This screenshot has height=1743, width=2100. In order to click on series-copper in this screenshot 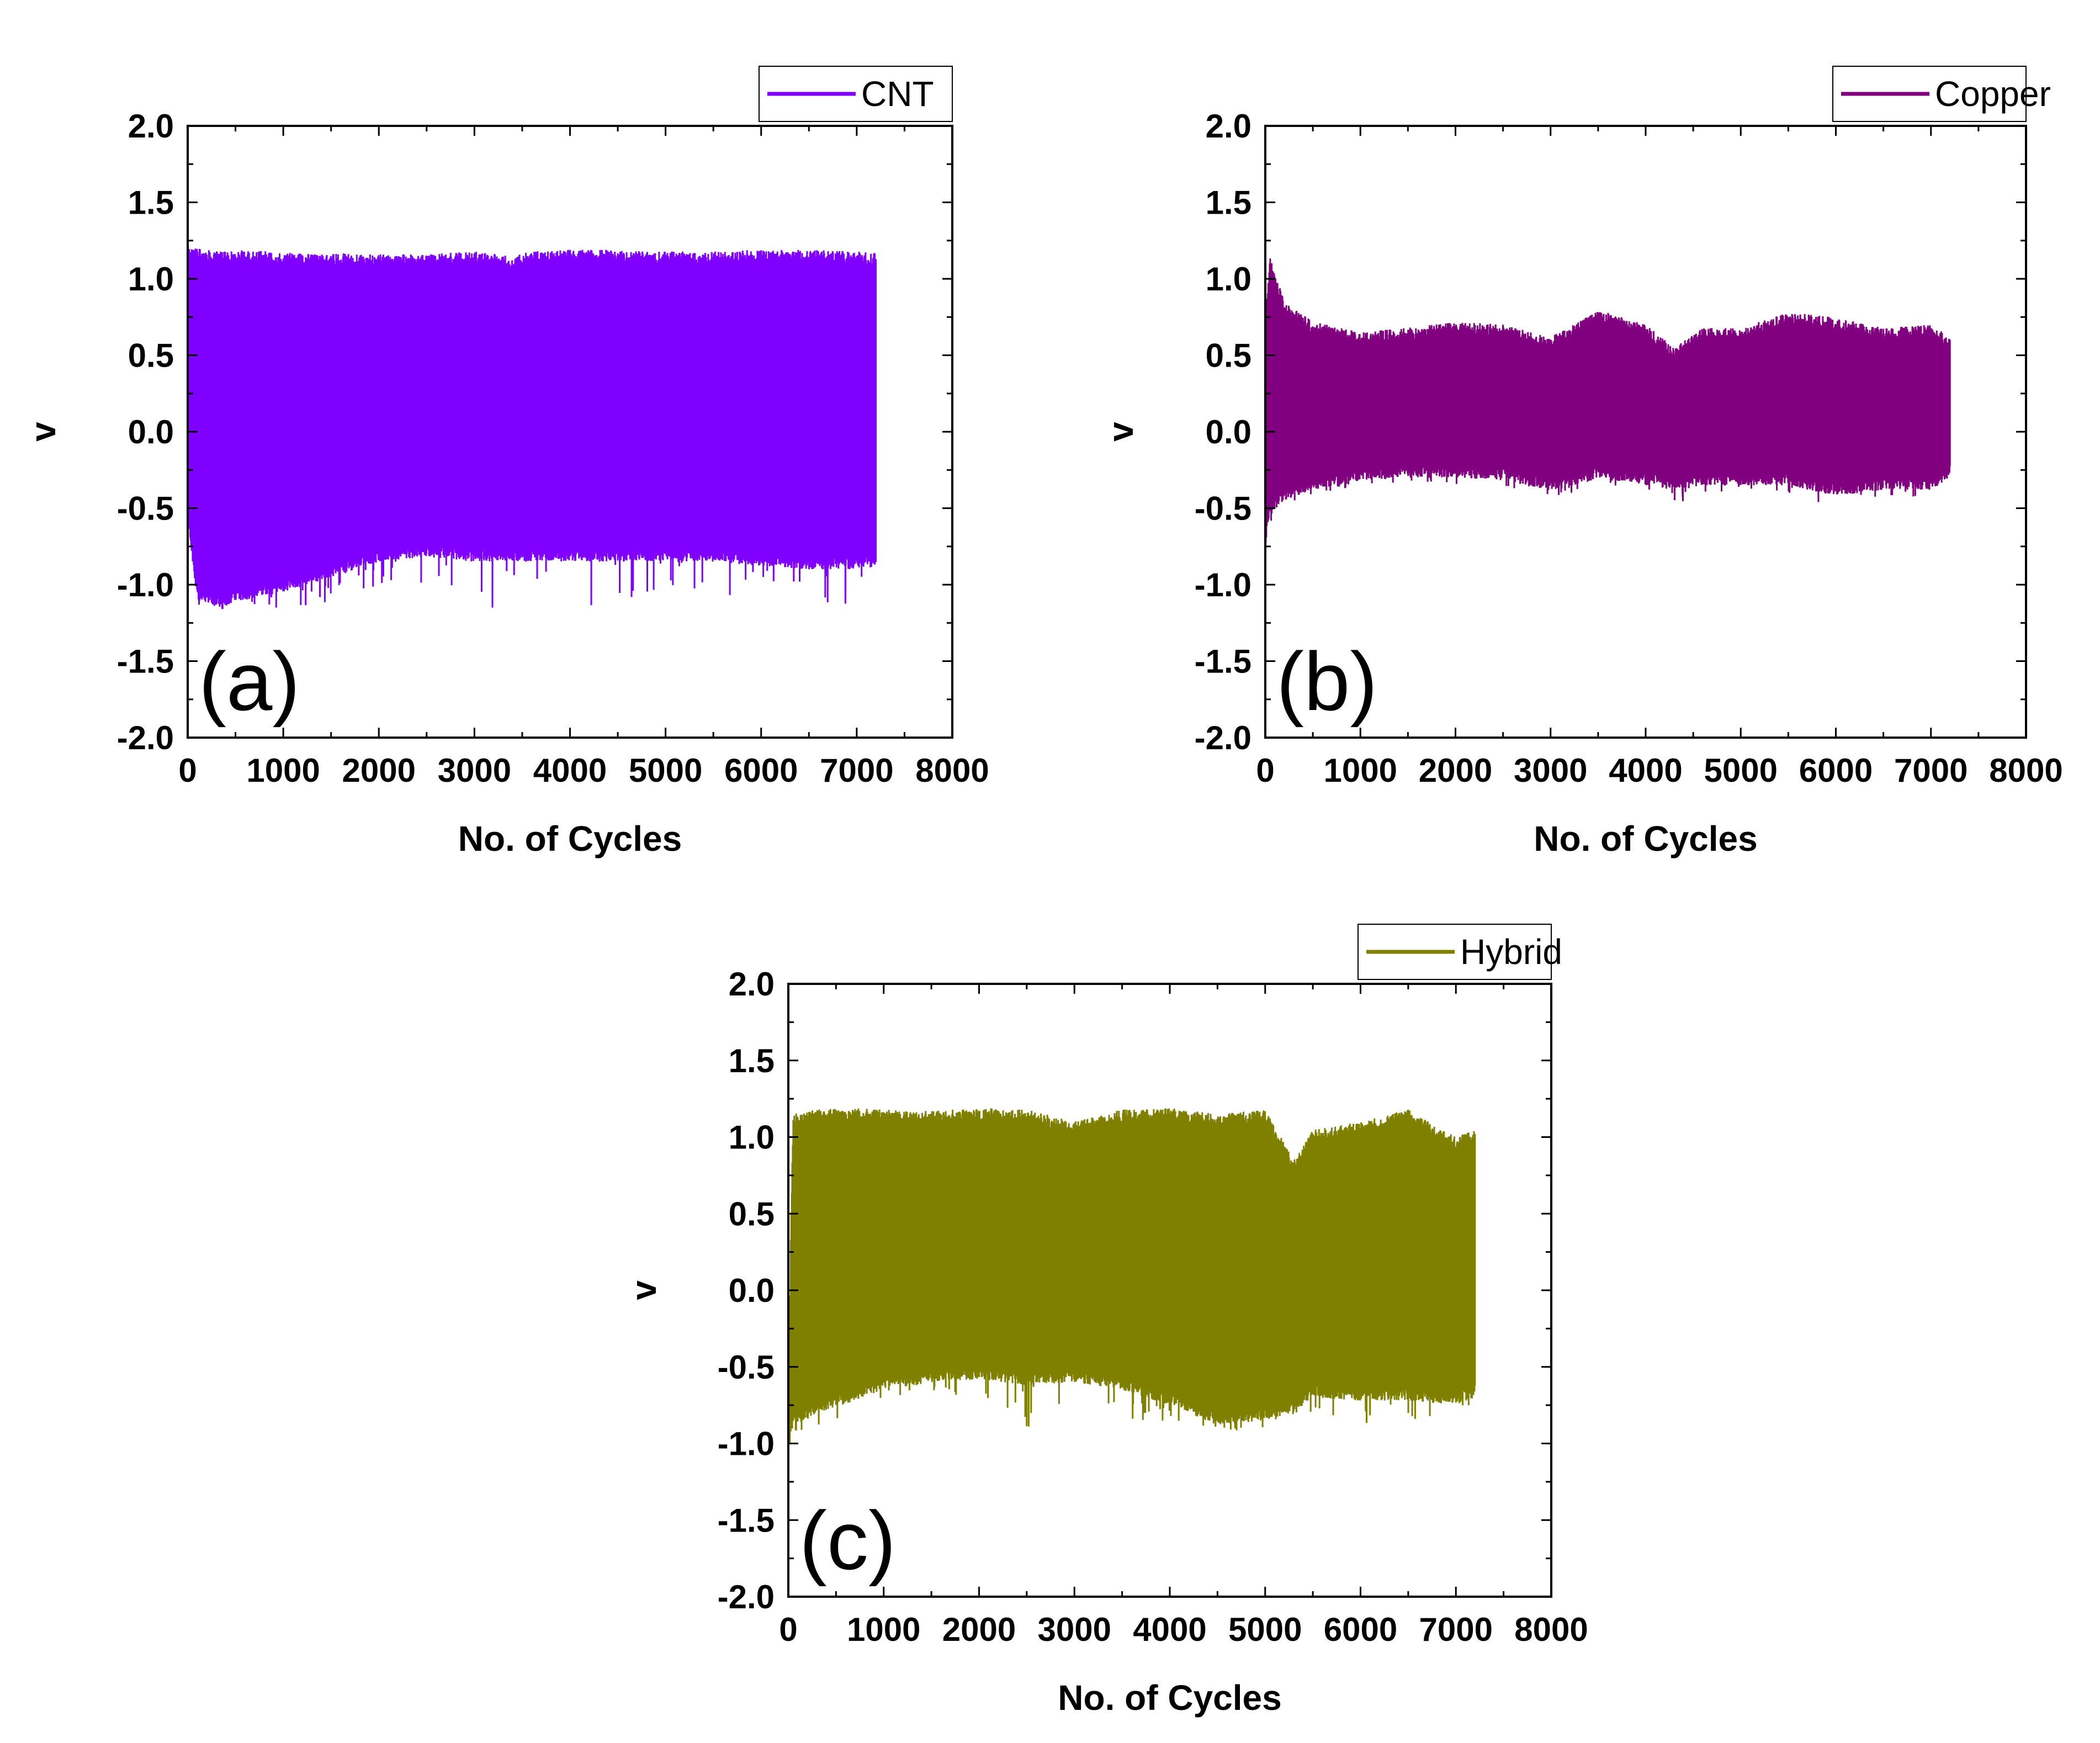, I will do `click(1607, 401)`.